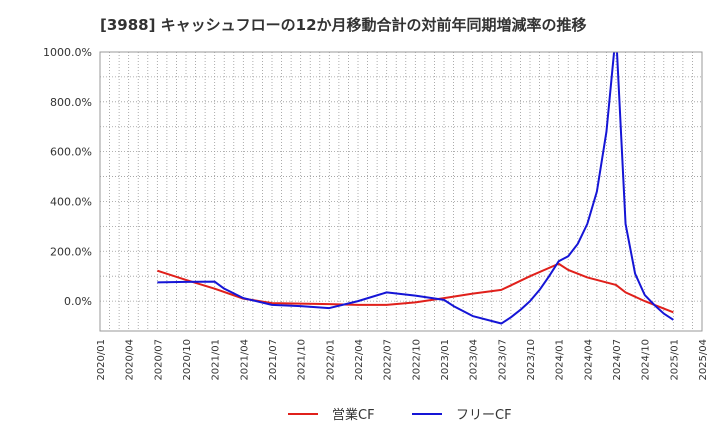 The height and width of the screenshot is (440, 720). I want to click on x-tick-label: 2023/10, so click(531, 360).